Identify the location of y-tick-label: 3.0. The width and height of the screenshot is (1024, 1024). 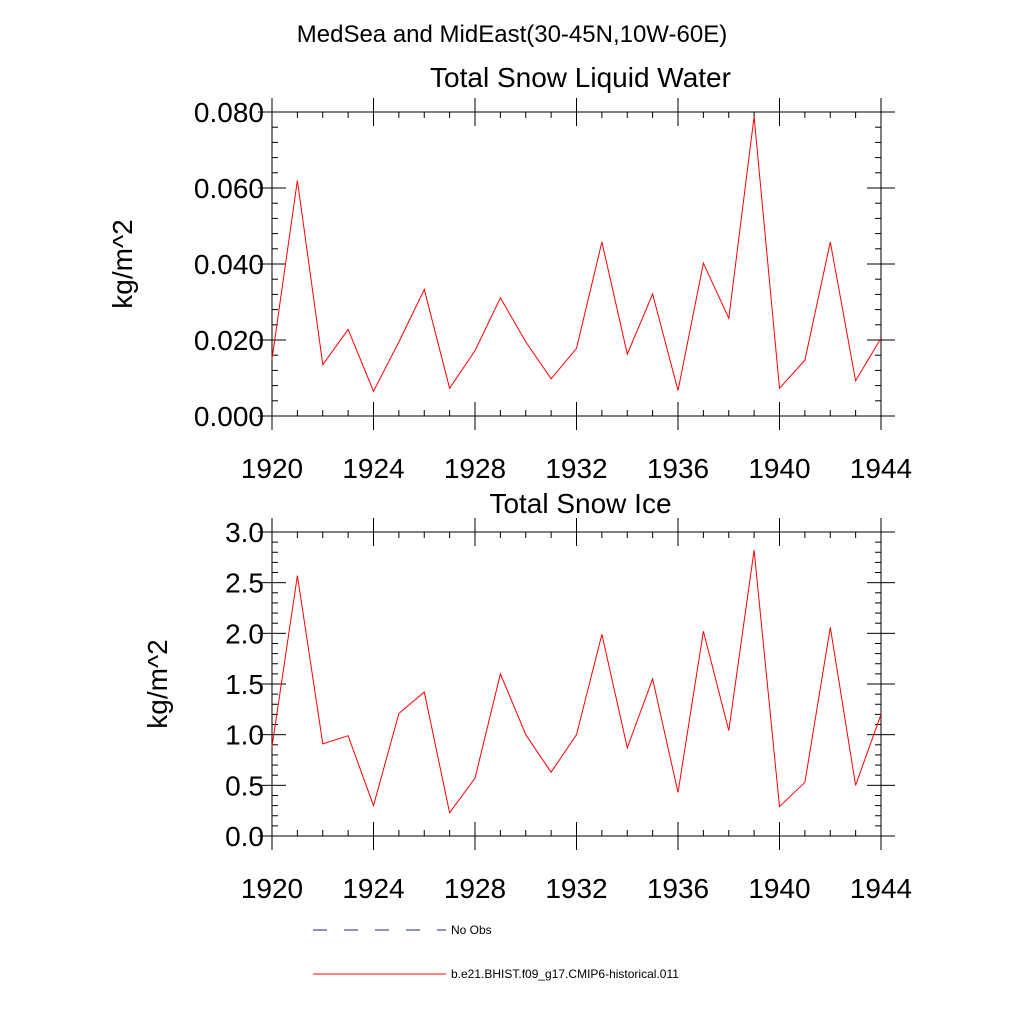
(244, 532).